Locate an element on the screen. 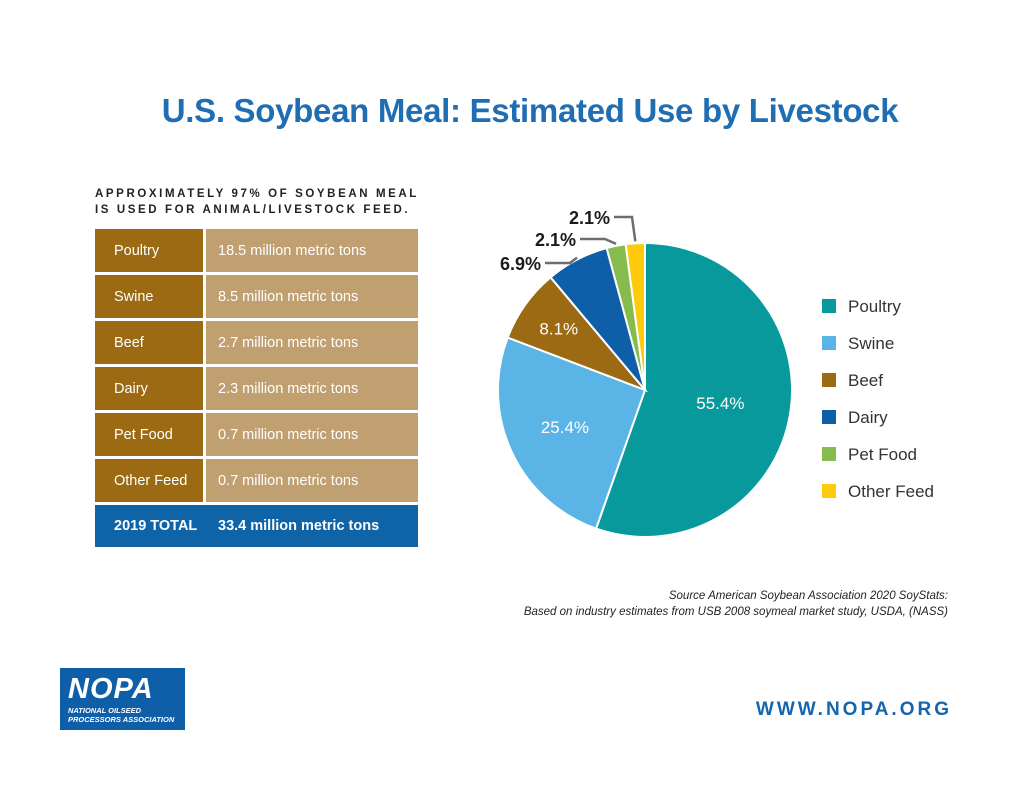 The image size is (1024, 791). table-row: Beef 2.7 million metric tons is located at coordinates (256, 342).